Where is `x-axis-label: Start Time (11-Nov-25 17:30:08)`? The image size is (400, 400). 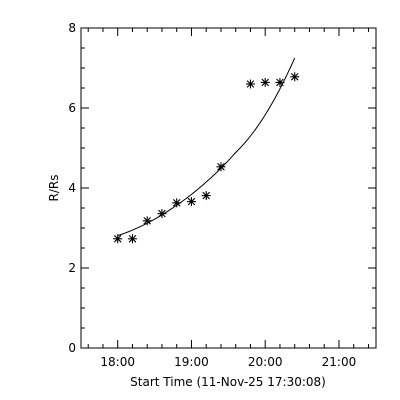 x-axis-label: Start Time (11-Nov-25 17:30:08) is located at coordinates (228, 382).